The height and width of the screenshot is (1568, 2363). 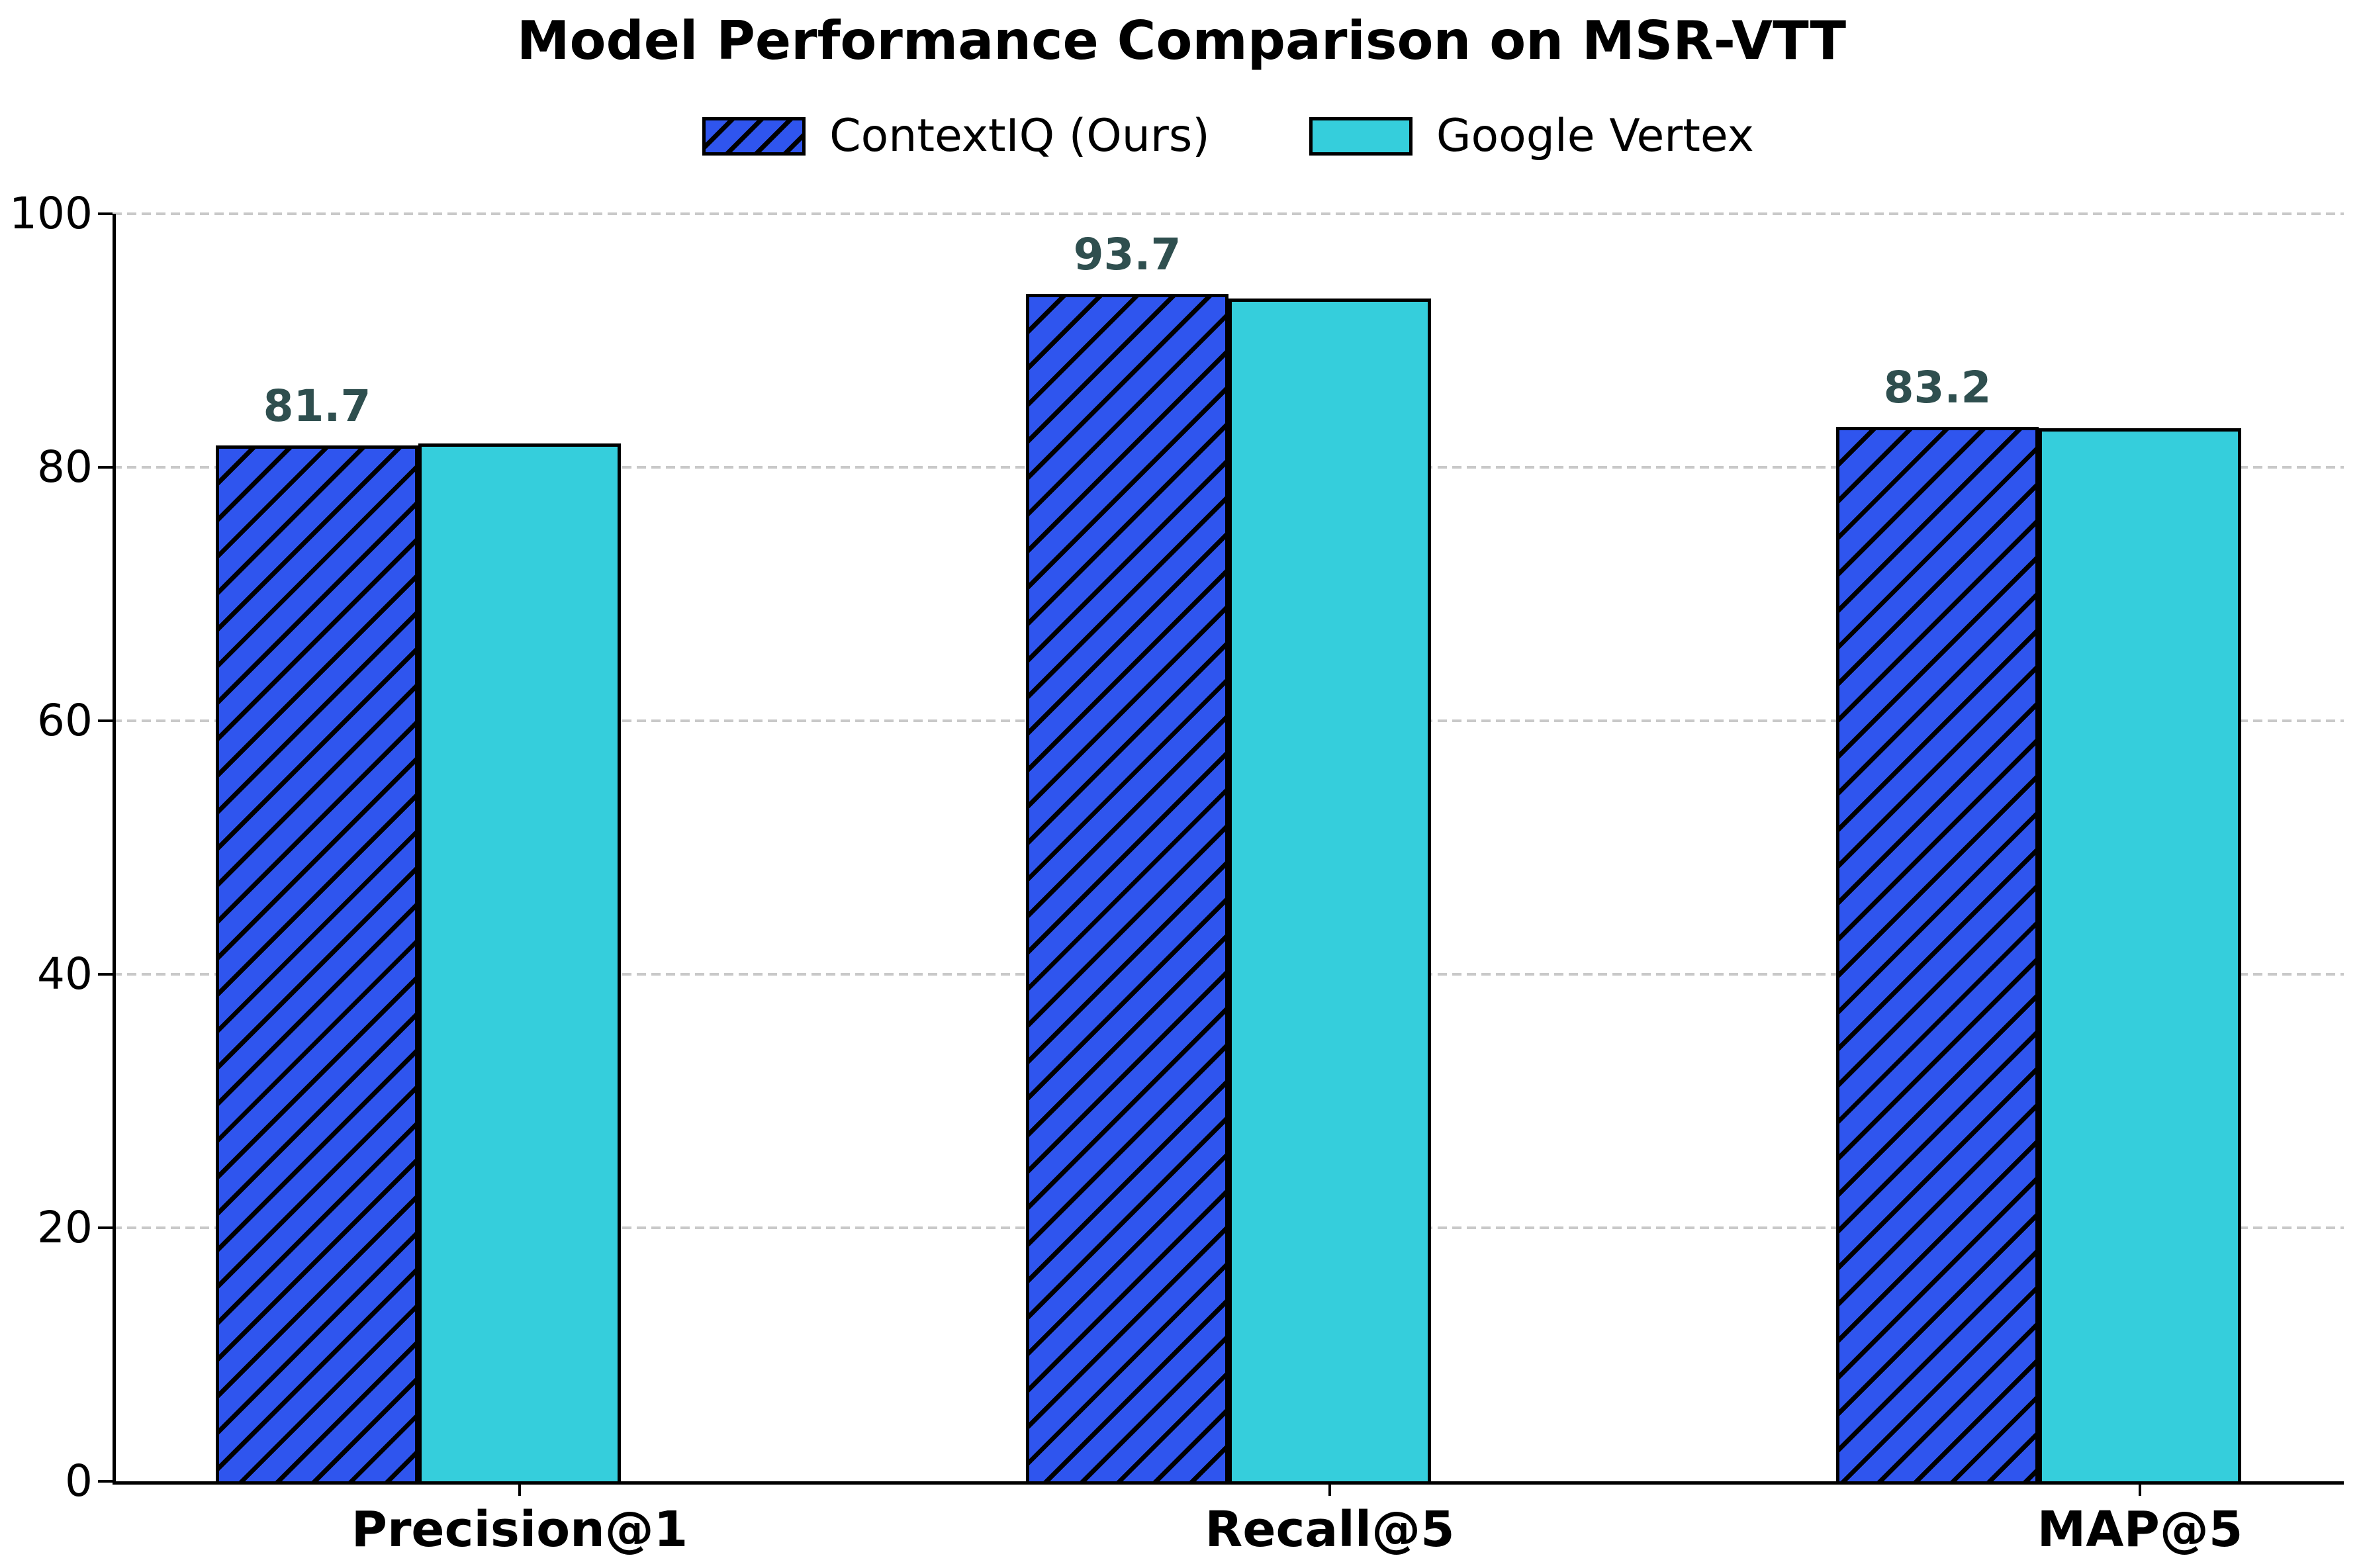 I want to click on bar-value-label-Precision@1: 81.7, so click(x=317, y=406).